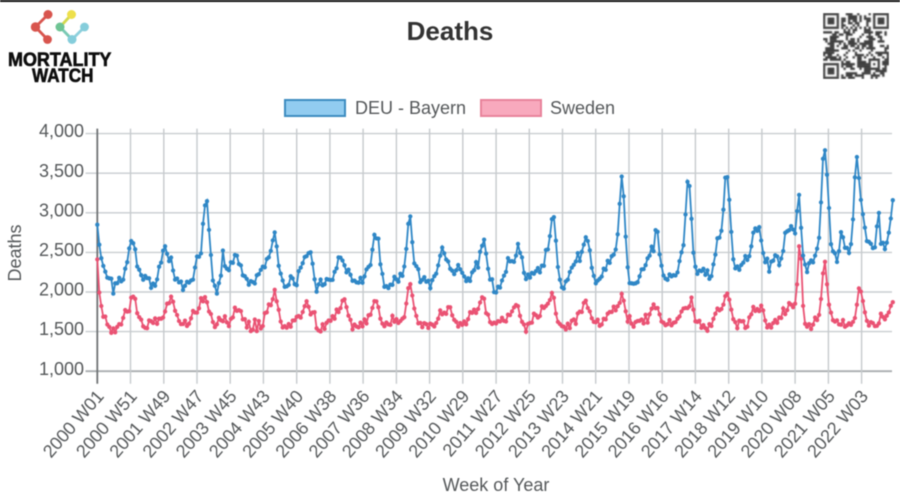 The height and width of the screenshot is (501, 900). I want to click on svg-text: 3,000, so click(61, 210).